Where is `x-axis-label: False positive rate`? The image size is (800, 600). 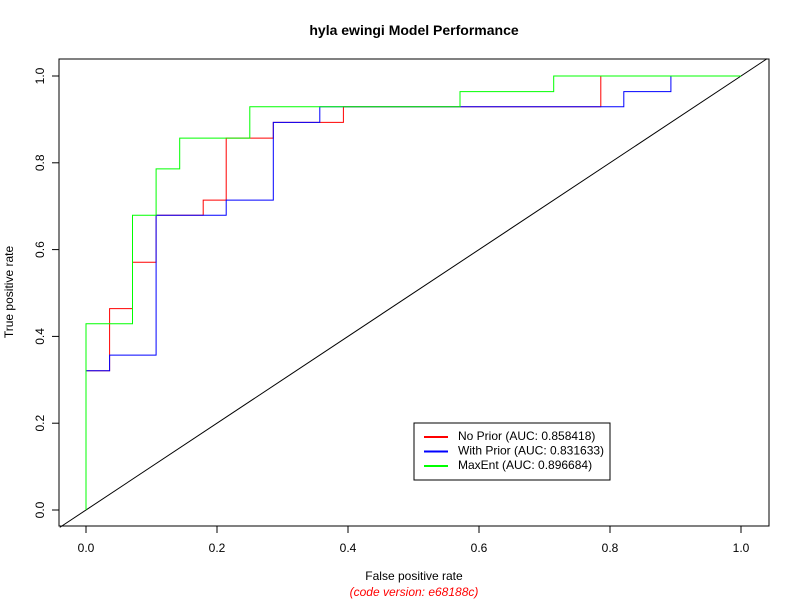
x-axis-label: False positive rate is located at coordinates (414, 576).